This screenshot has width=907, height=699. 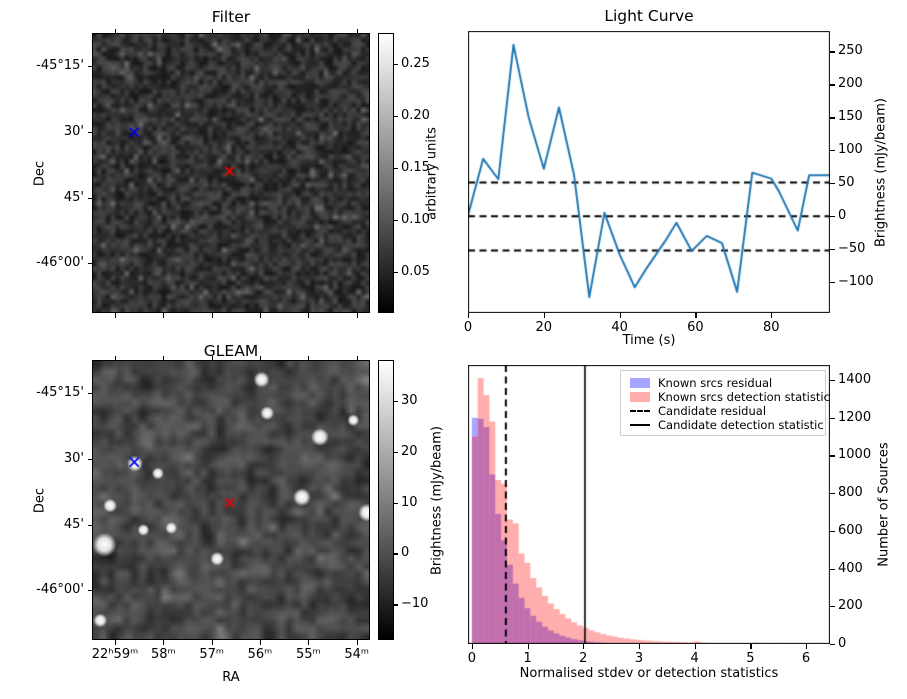 I want to click on tick-label: 0.05, so click(x=415, y=271).